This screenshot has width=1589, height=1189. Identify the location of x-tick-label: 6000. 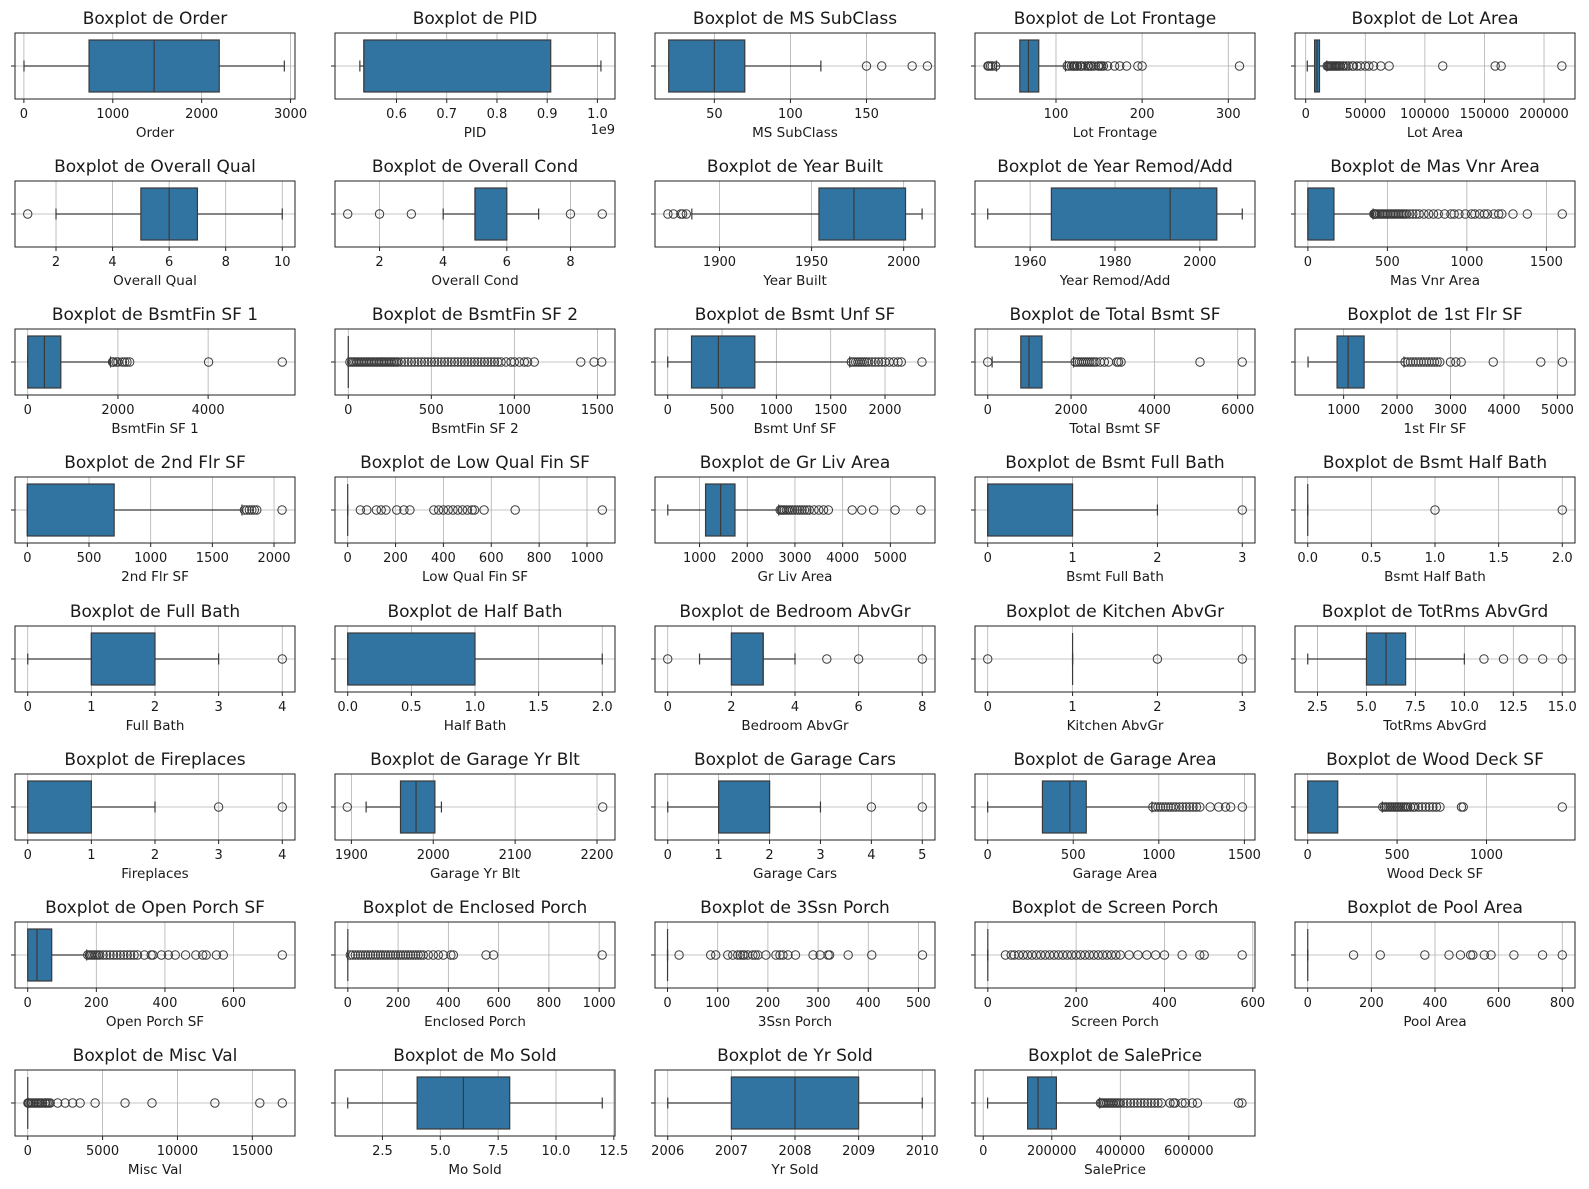
(1237, 410).